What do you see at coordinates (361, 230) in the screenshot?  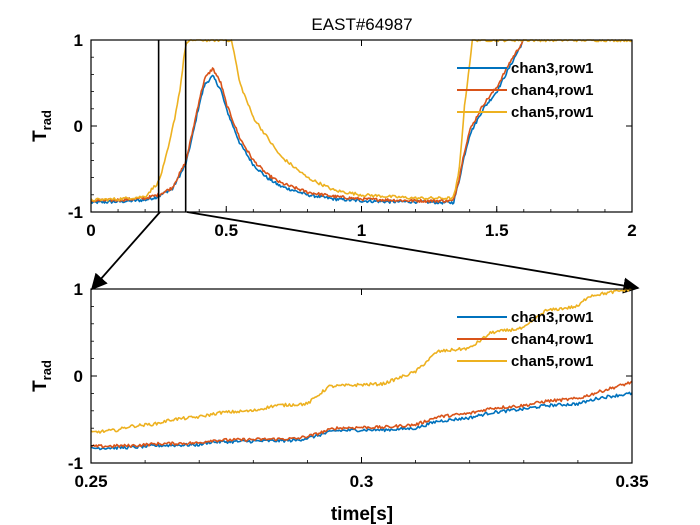 I see `x-tick-label: 1` at bounding box center [361, 230].